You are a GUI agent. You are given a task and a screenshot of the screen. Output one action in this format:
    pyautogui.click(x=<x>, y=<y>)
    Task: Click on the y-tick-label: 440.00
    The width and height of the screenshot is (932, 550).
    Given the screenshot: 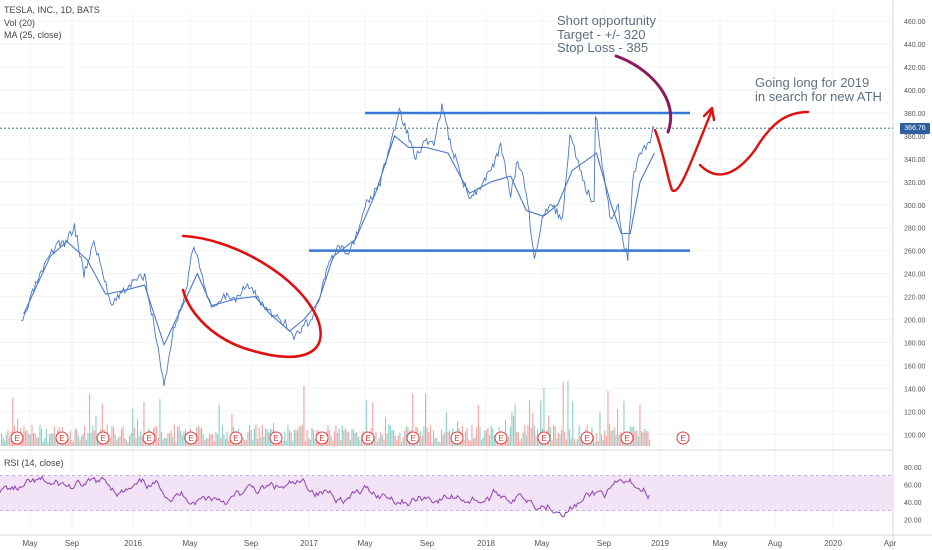 What is the action you would take?
    pyautogui.click(x=915, y=45)
    